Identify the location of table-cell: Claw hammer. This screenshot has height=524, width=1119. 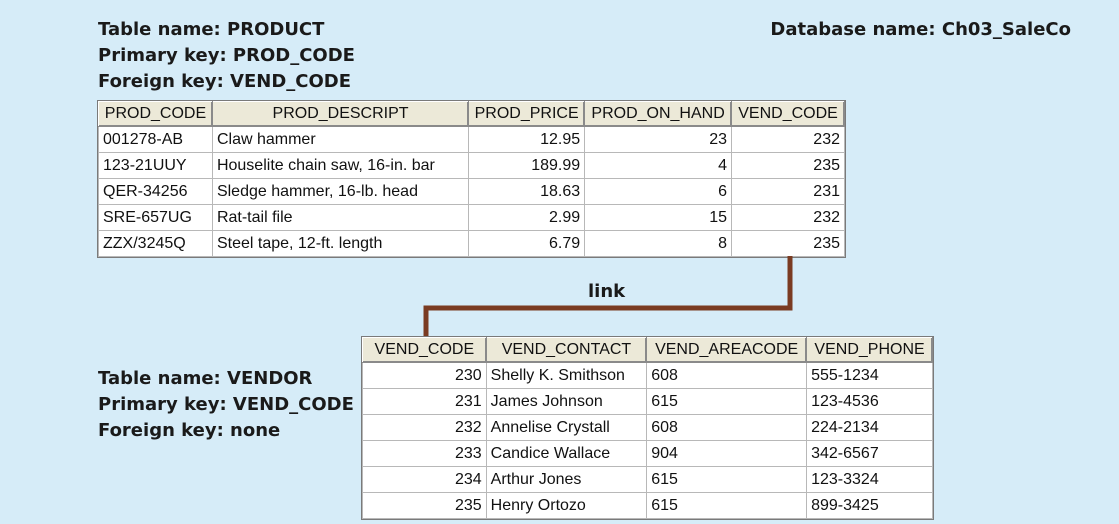
(340, 139).